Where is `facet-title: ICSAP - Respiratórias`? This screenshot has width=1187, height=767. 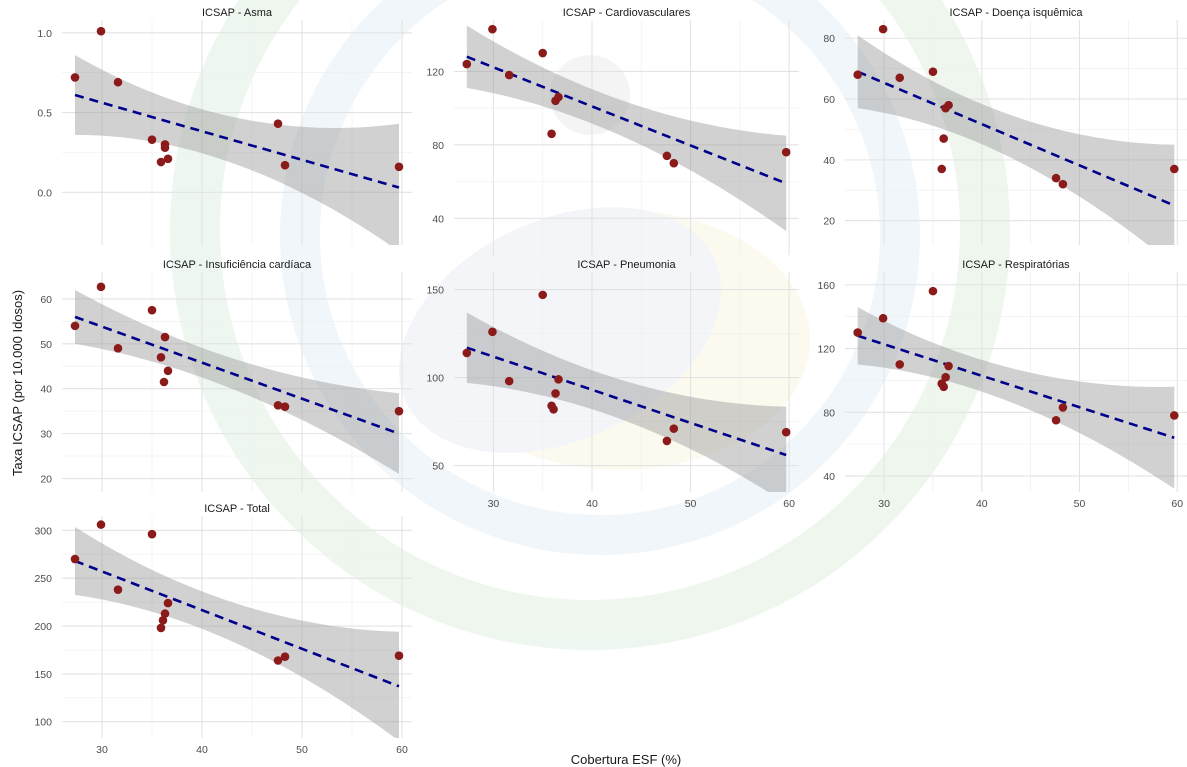 facet-title: ICSAP - Respiratórias is located at coordinates (1016, 265).